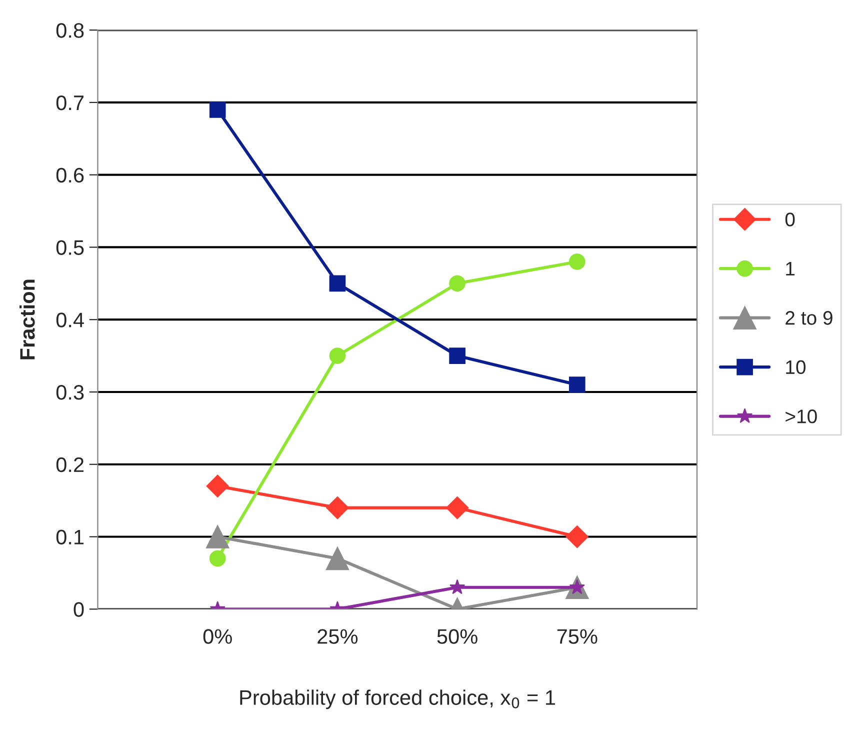 This screenshot has width=850, height=752. I want to click on y-tick-label: 0.5, so click(70, 247).